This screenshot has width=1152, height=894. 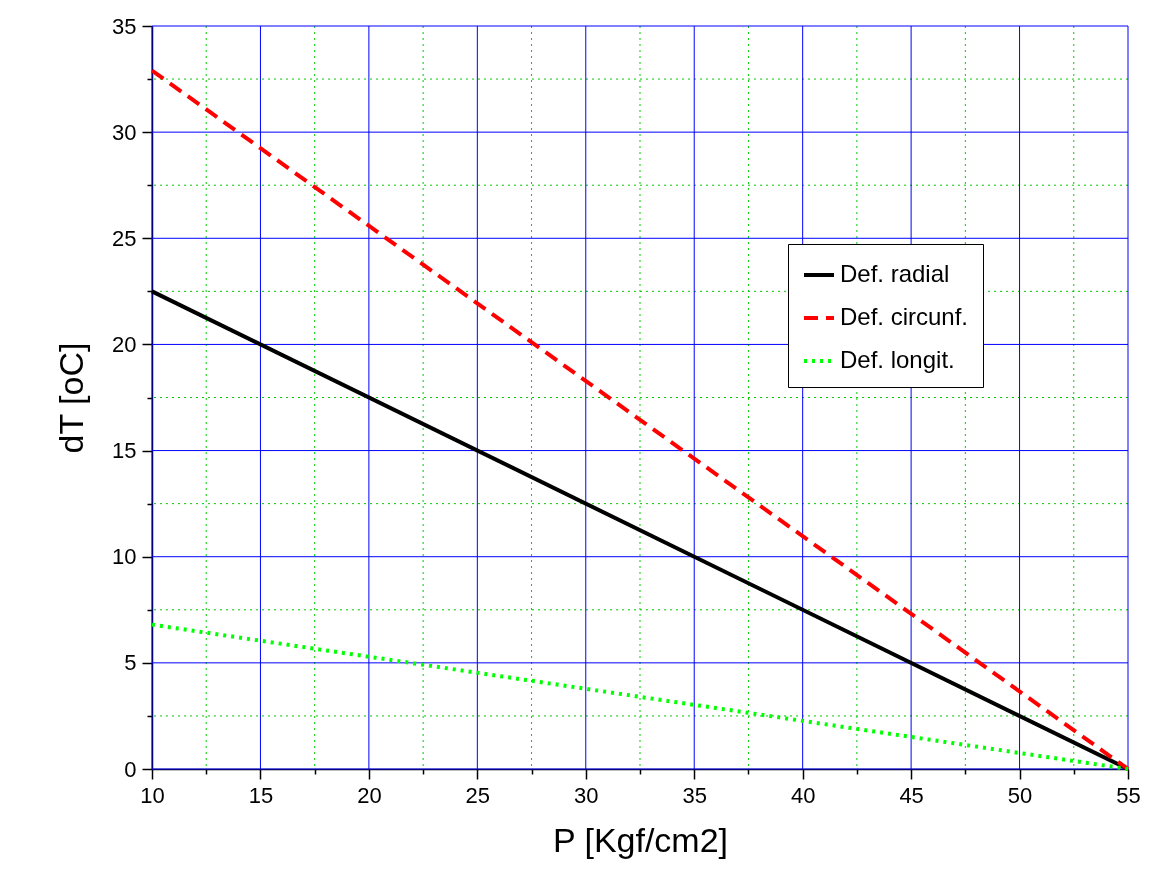 I want to click on legend-label: Def. radial, so click(x=895, y=273).